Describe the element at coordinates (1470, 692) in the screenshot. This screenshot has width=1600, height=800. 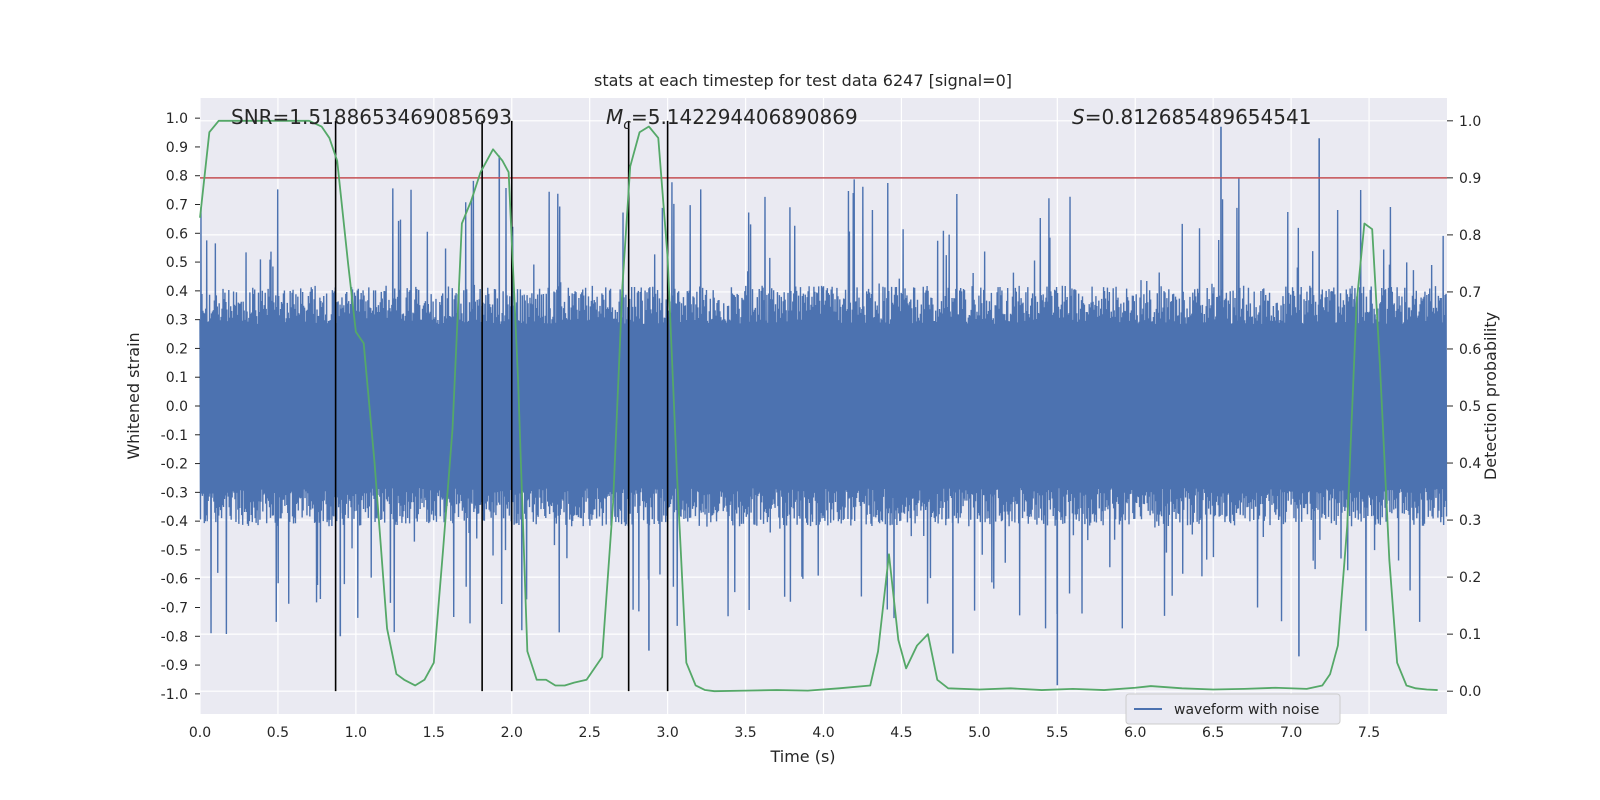
I see `y2-tick-label: 0.0` at that location.